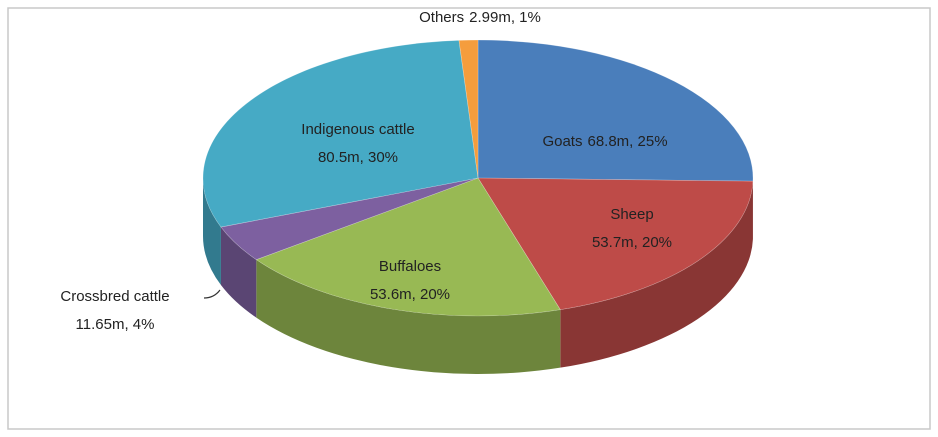 This screenshot has height=437, width=938. I want to click on data-label-category: Indigenous cattle, so click(357, 129).